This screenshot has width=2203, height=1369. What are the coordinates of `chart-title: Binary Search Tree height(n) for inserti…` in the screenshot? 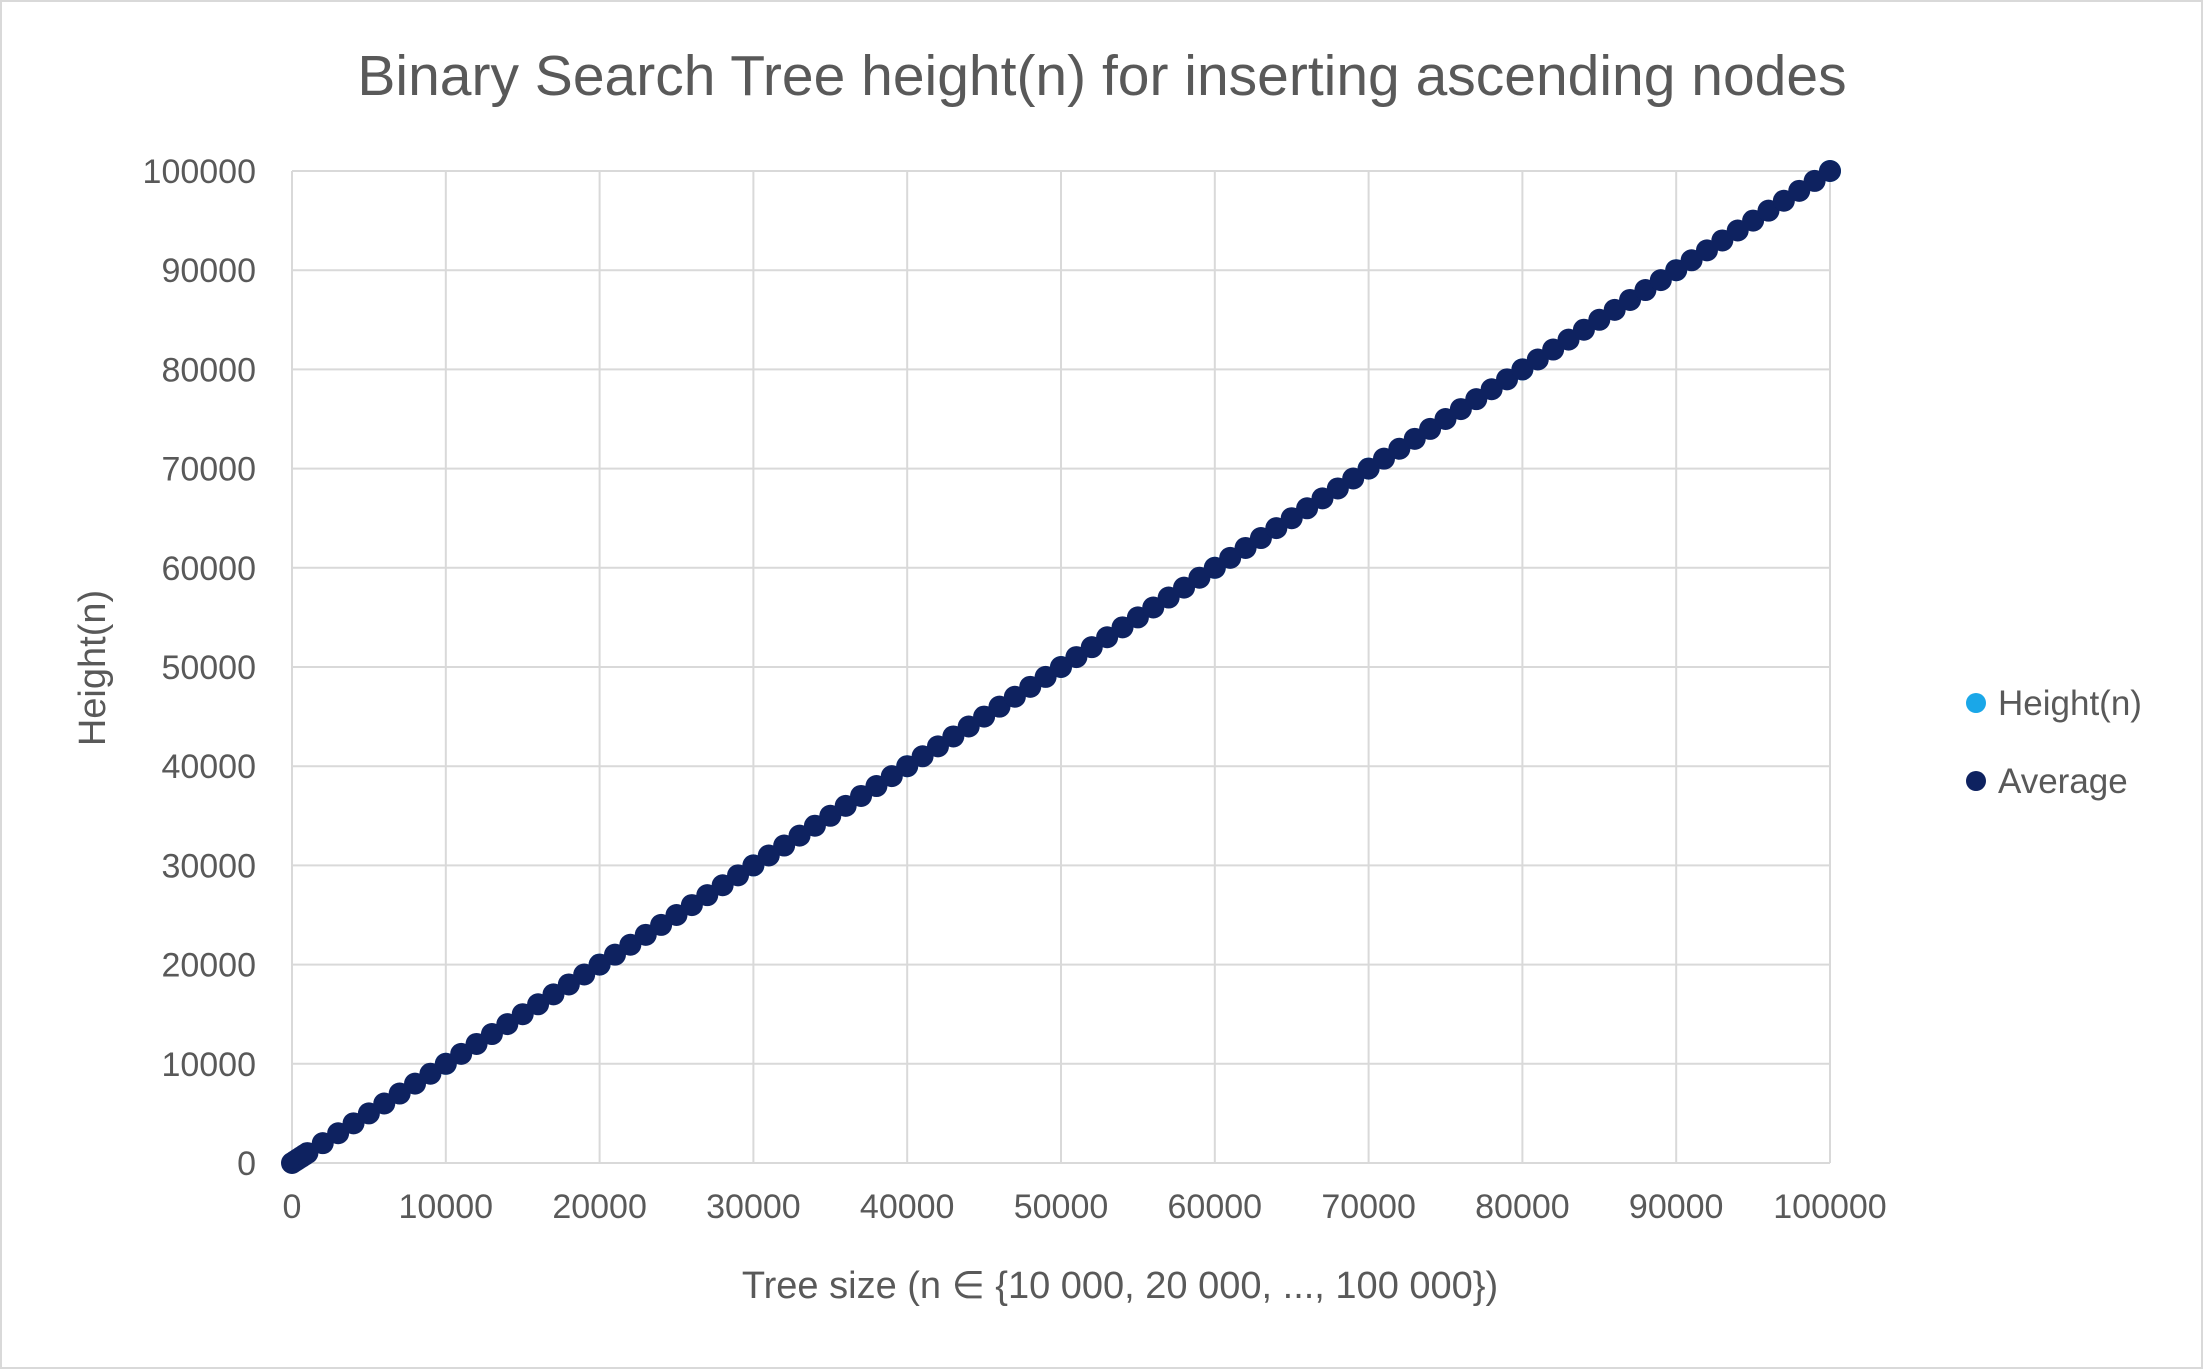 It's located at (1101, 76).